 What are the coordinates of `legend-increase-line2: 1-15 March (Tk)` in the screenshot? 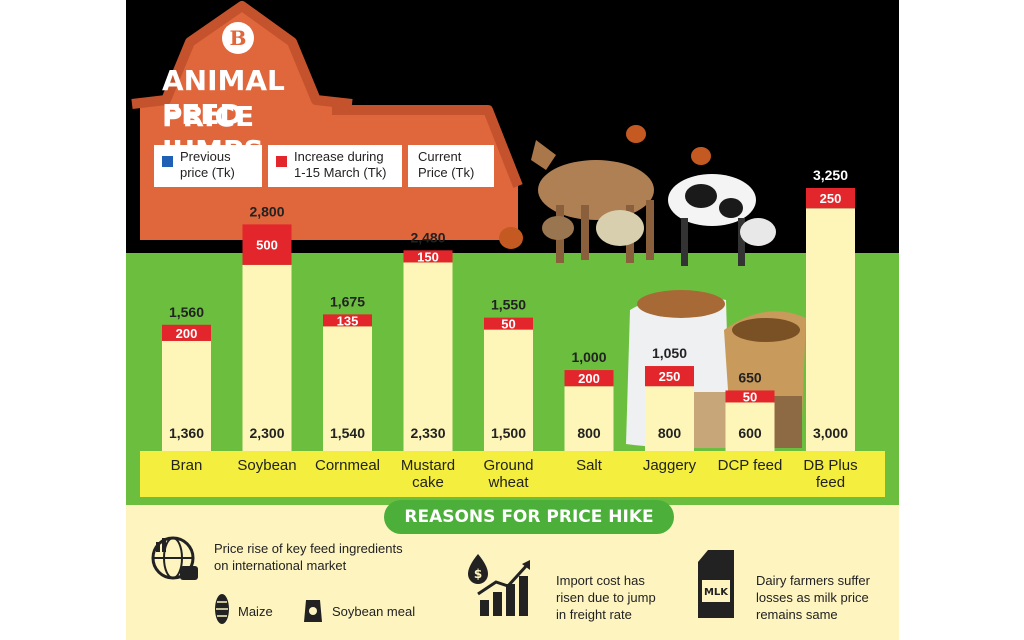 It's located at (340, 172).